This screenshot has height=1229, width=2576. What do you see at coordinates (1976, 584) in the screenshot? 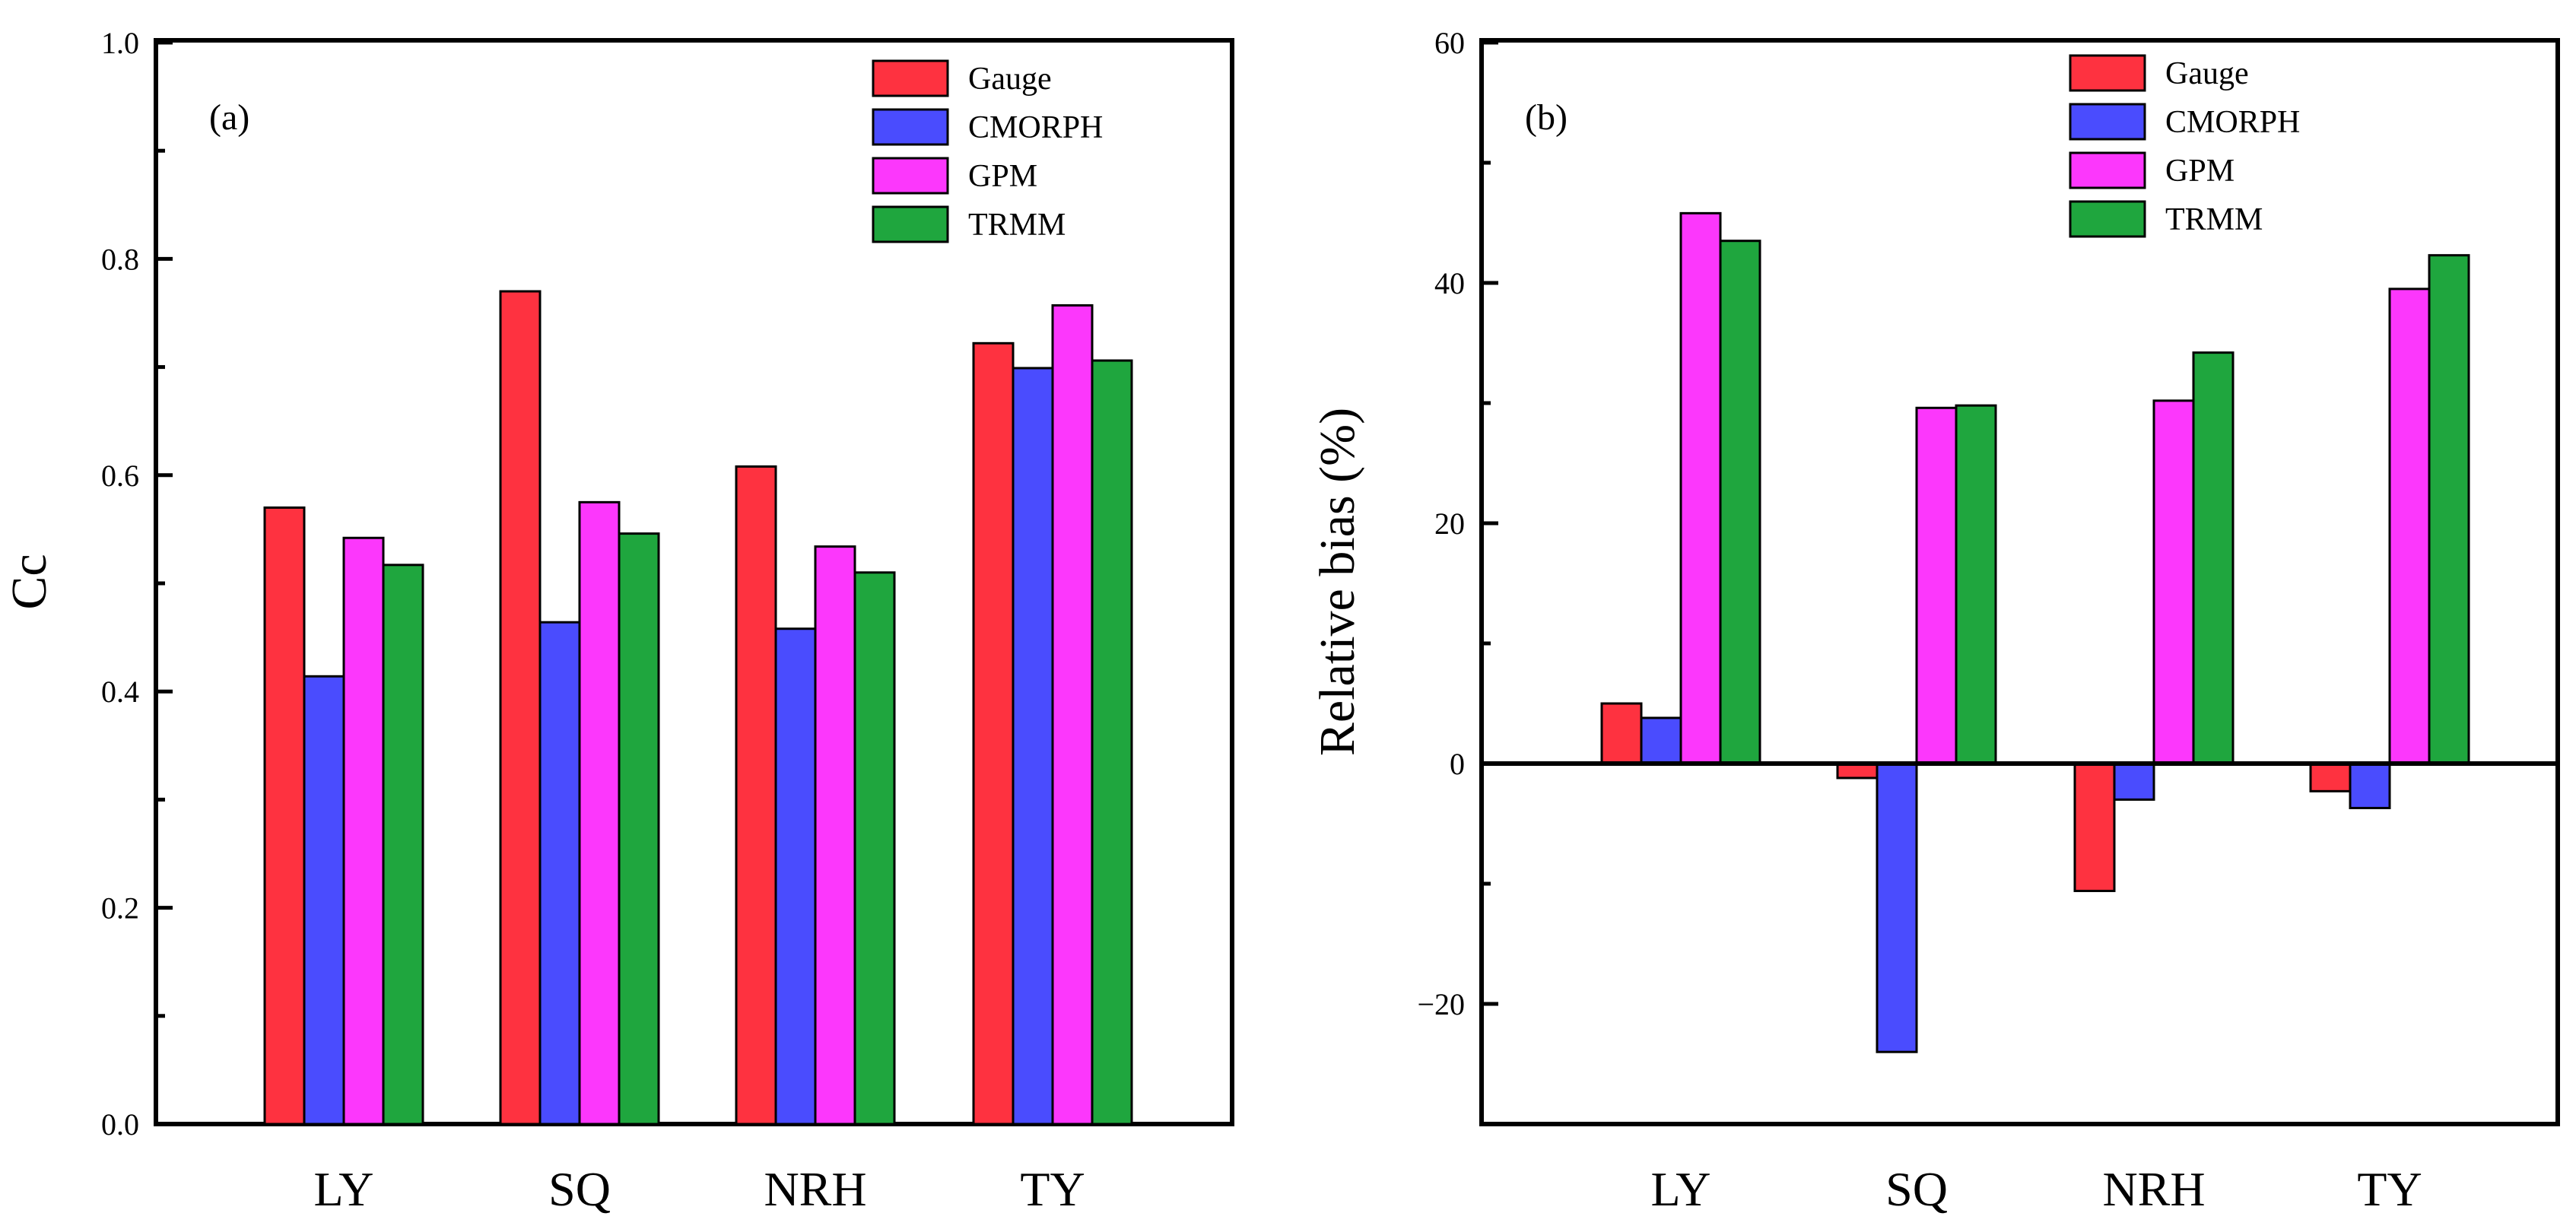
I see `b-bar-sq-trmm` at bounding box center [1976, 584].